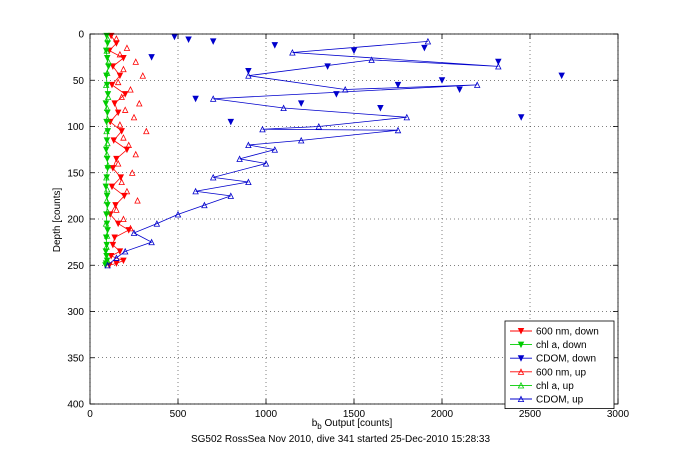  What do you see at coordinates (75, 220) in the screenshot?
I see `y-tick-label: 200` at bounding box center [75, 220].